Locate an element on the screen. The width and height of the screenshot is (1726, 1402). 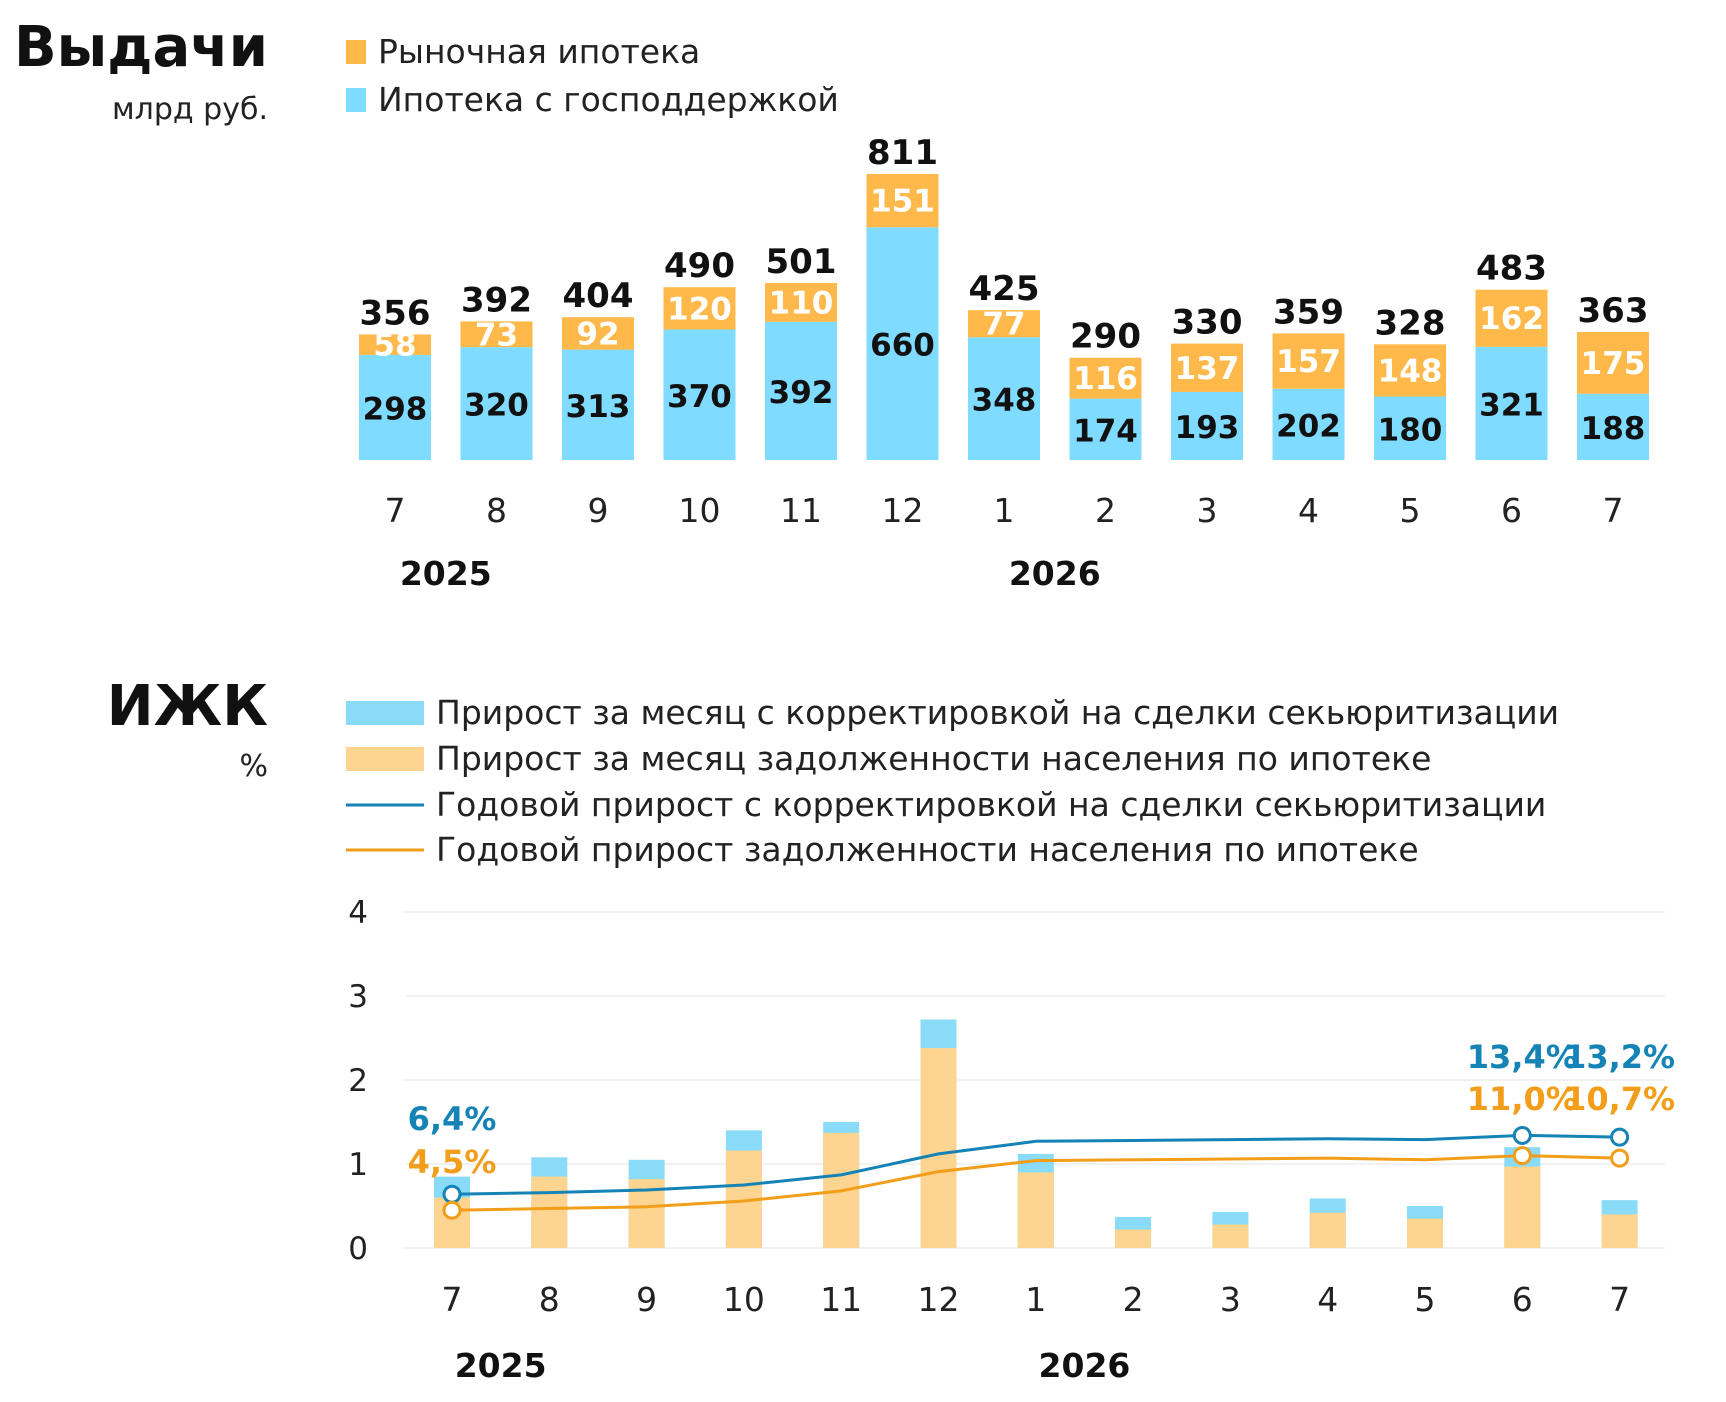
y-tick-label: 3 is located at coordinates (358, 997).